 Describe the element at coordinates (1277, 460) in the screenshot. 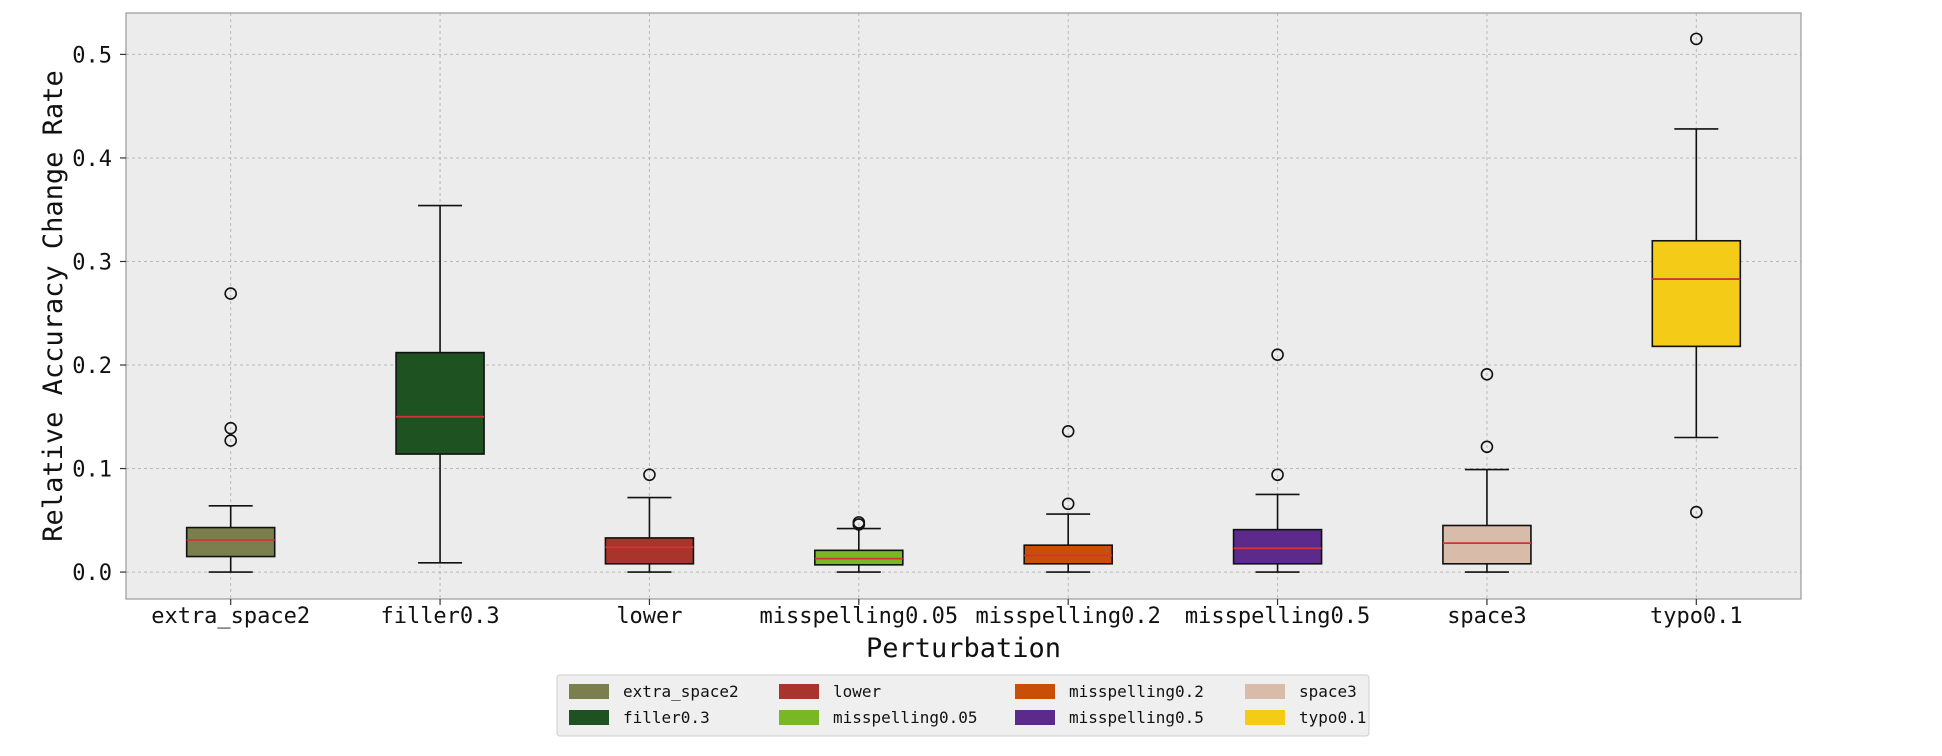

I see `box-group-misspelling0.5` at that location.